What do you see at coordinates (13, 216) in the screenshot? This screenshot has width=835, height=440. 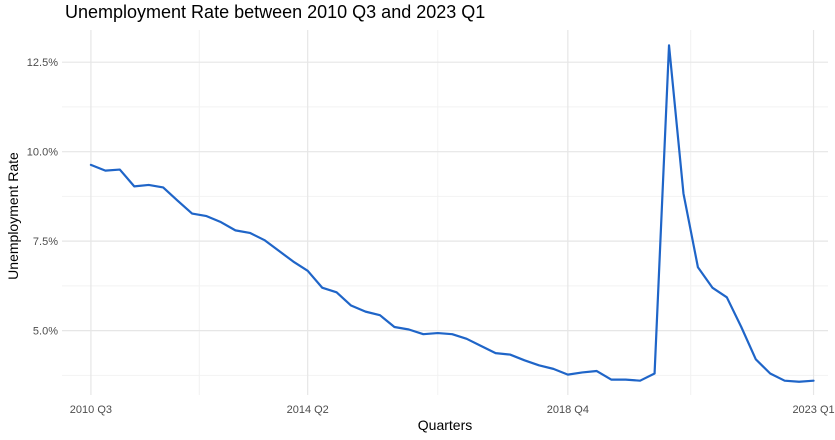 I see `y-axis-label: Unemployment Rate` at bounding box center [13, 216].